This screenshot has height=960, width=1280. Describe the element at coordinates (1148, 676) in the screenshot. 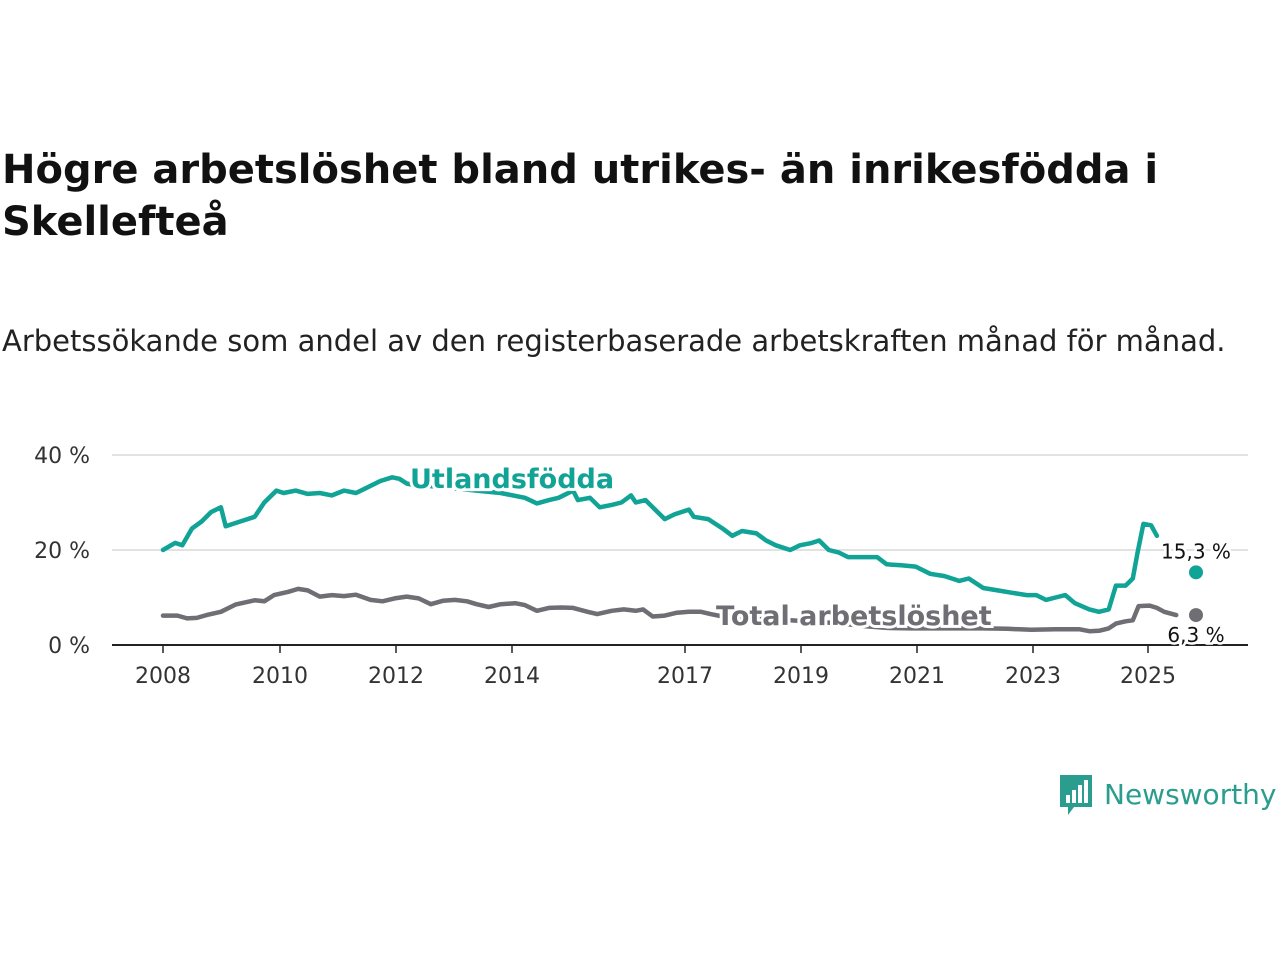

I see `x-tick-label: 2025` at that location.